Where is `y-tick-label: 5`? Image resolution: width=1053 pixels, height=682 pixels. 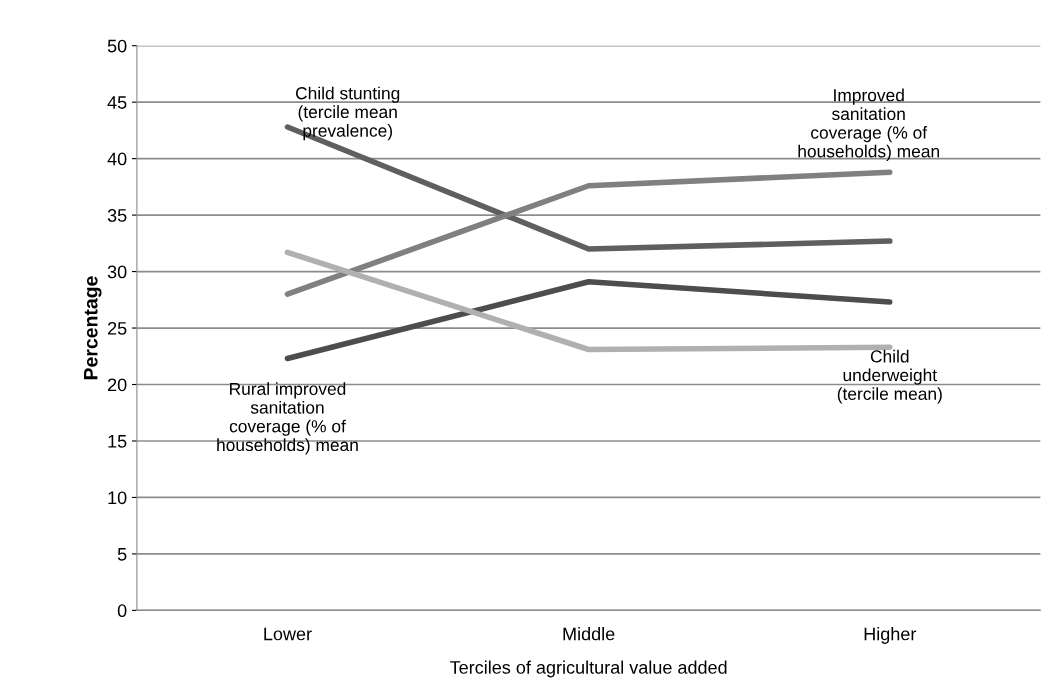 y-tick-label: 5 is located at coordinates (122, 554).